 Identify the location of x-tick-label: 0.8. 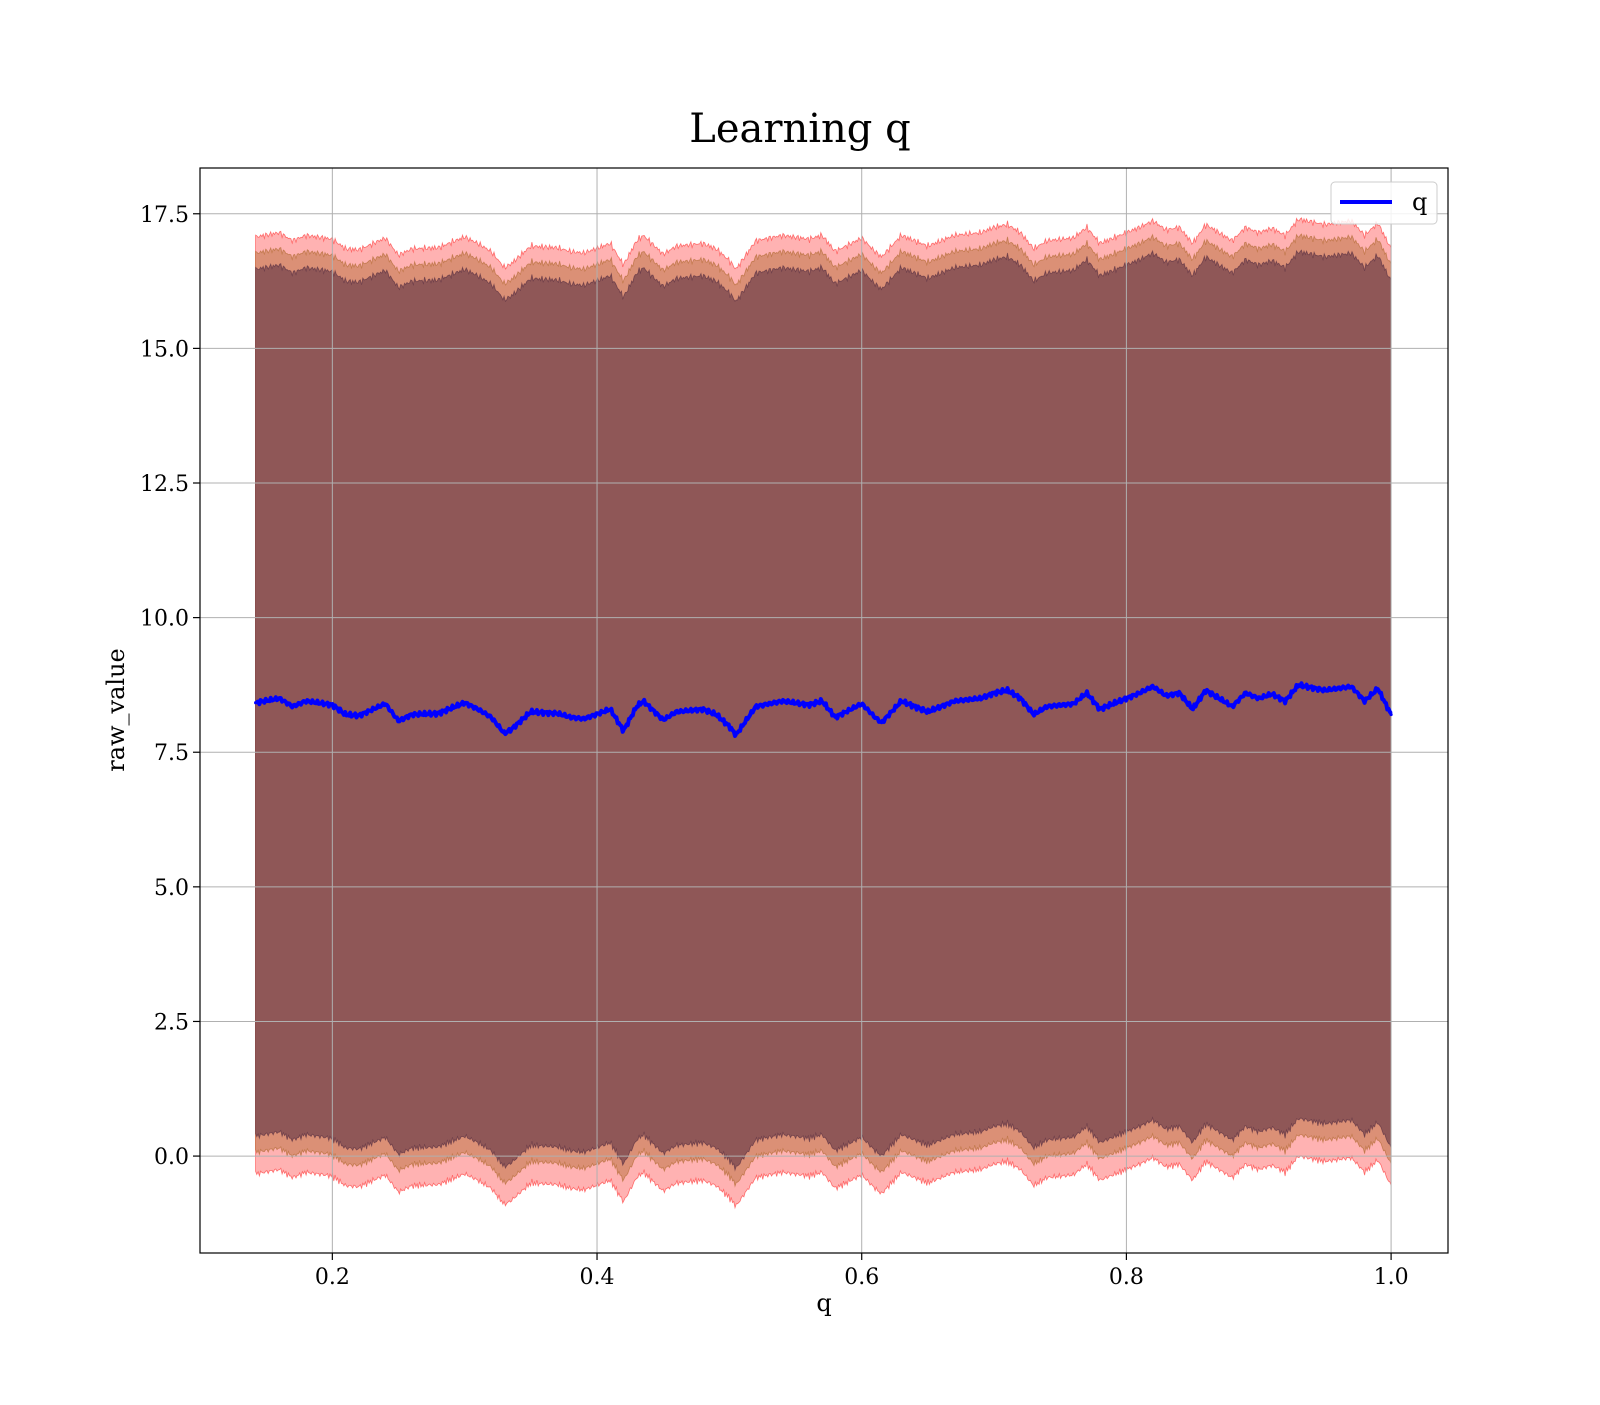
(1126, 1277).